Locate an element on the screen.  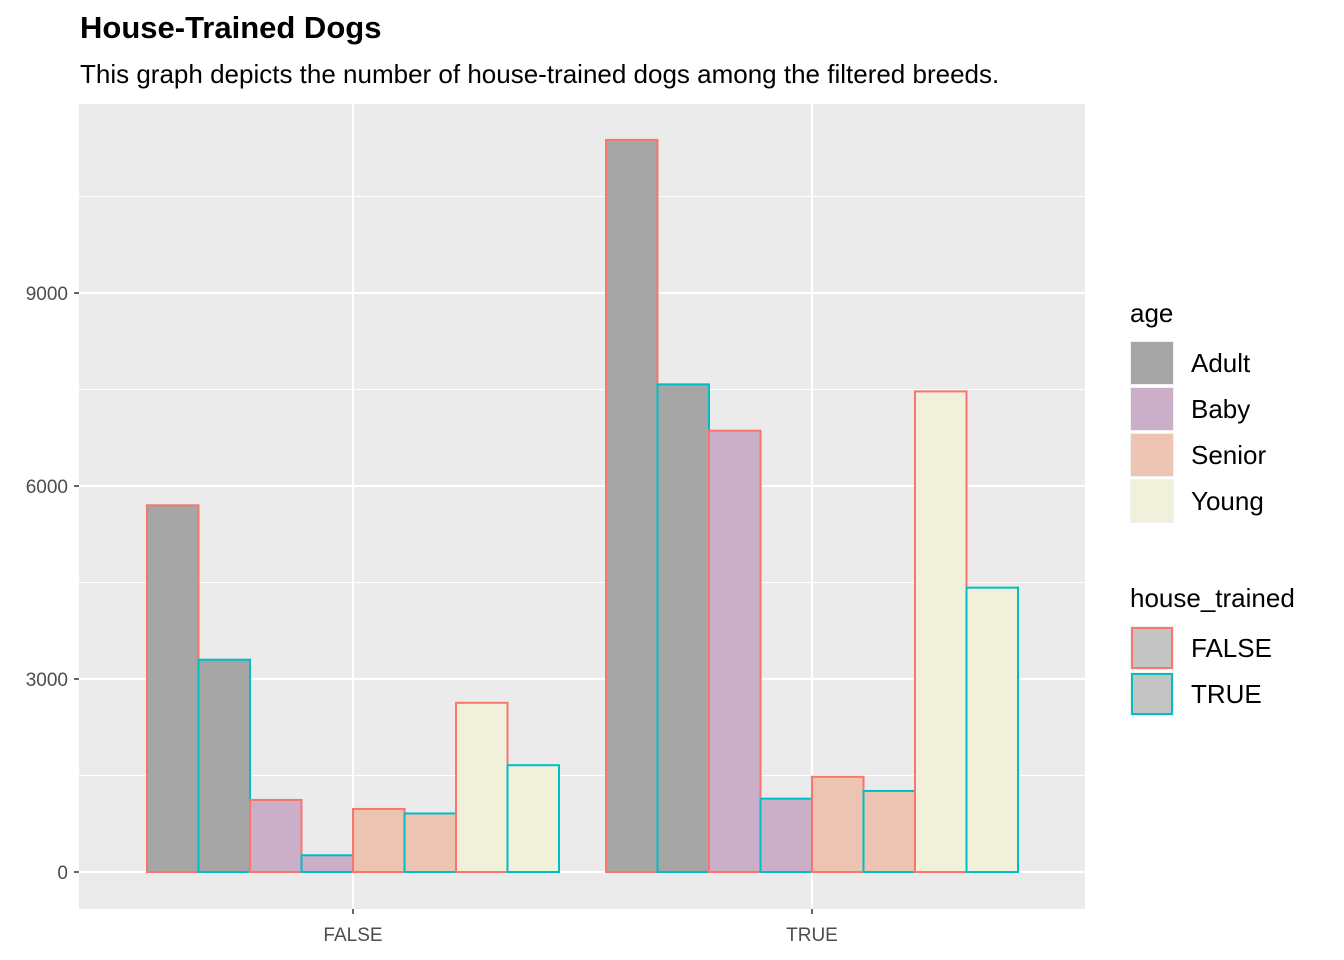
y-axis: 0 3000 6000 9000 is located at coordinates (52, 584).